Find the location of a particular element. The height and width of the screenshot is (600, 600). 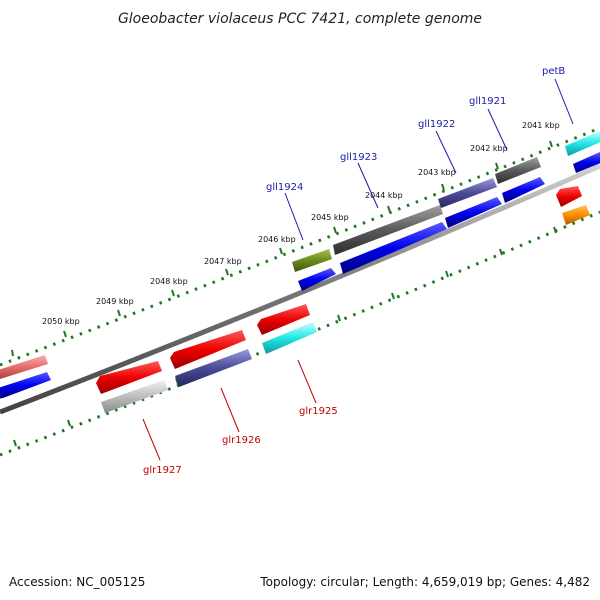

gene-label-glr1927: glr1927 is located at coordinates (162, 470).